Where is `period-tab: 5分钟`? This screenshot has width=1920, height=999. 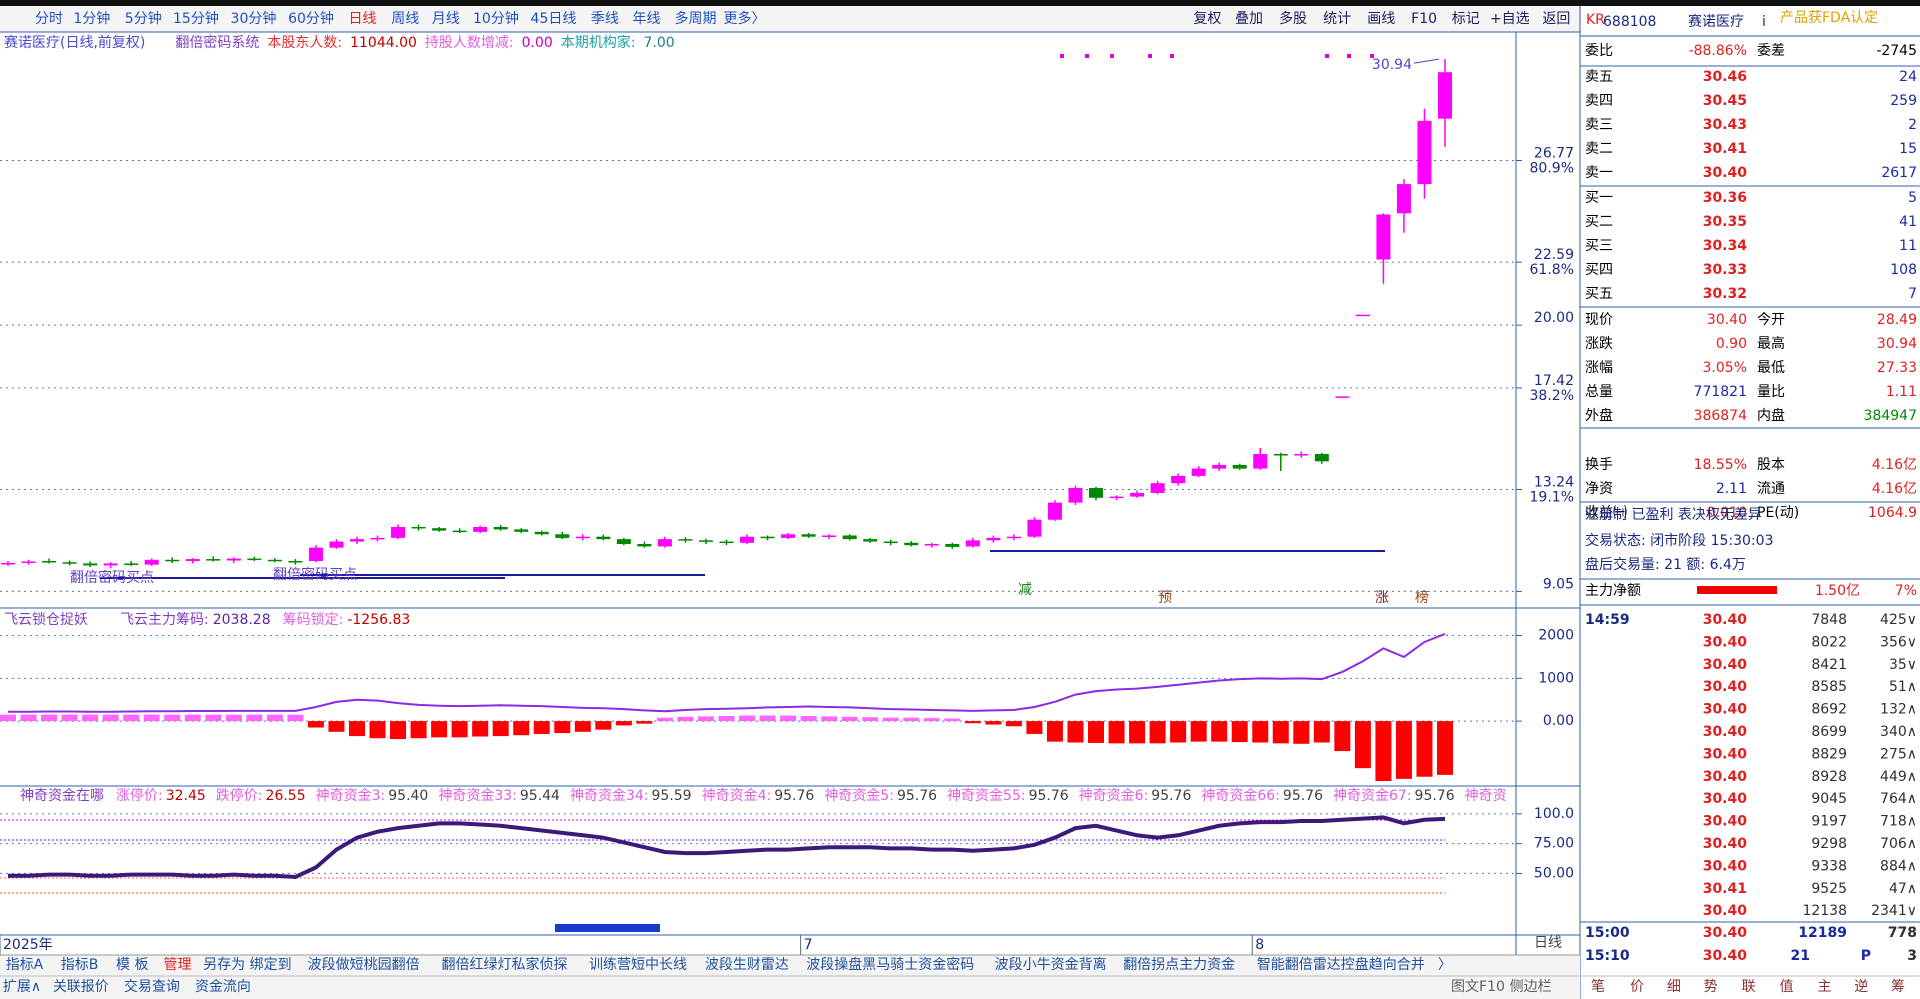 period-tab: 5分钟 is located at coordinates (143, 18).